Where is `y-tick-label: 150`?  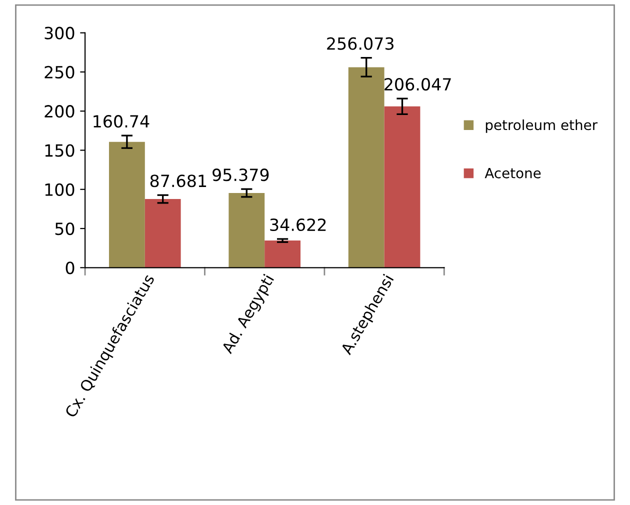 y-tick-label: 150 is located at coordinates (59, 150).